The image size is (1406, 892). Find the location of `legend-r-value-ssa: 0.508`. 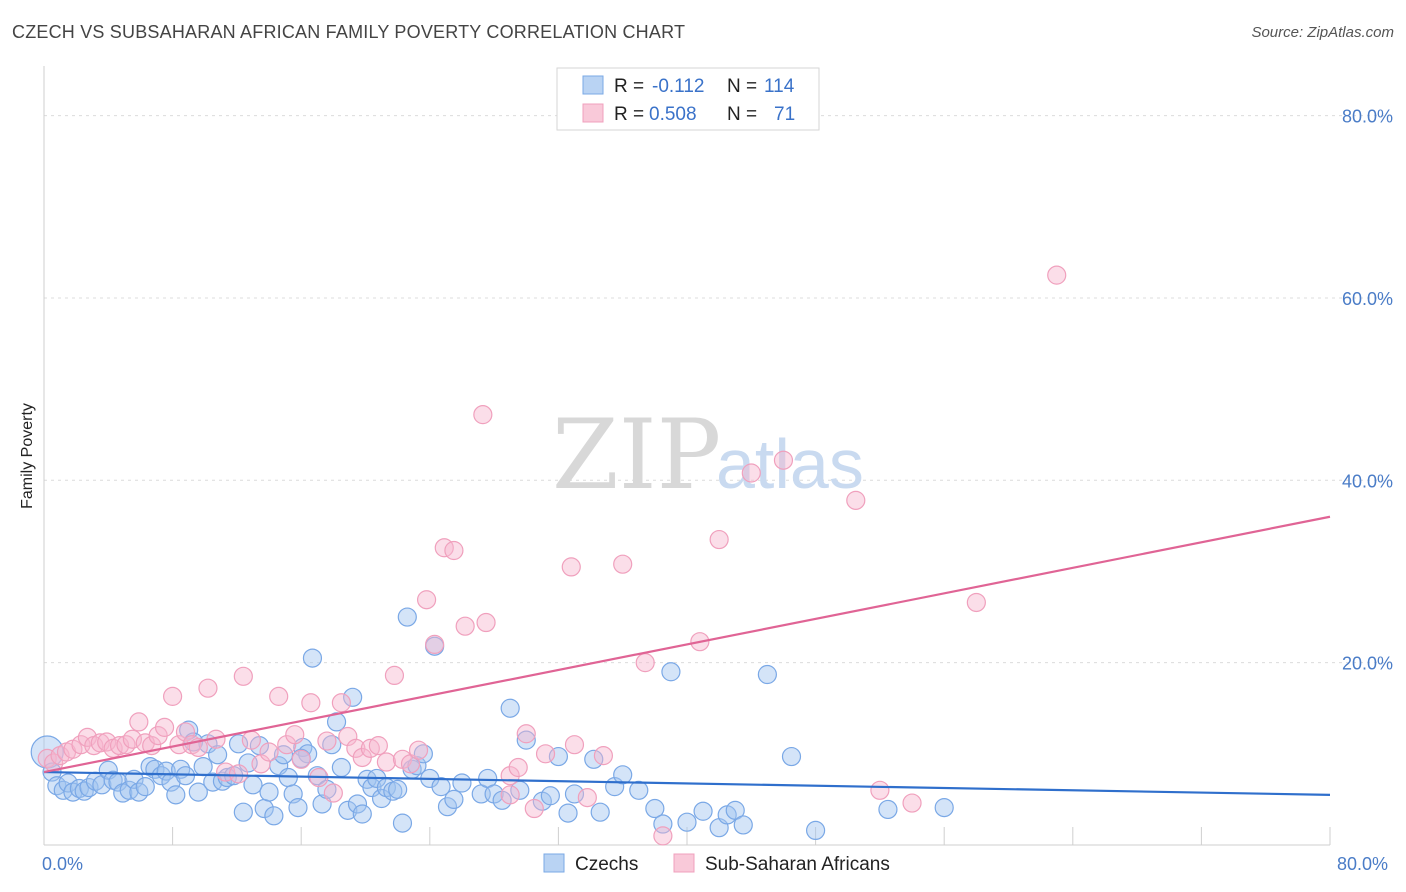

legend-r-value-ssa: 0.508 is located at coordinates (673, 114).